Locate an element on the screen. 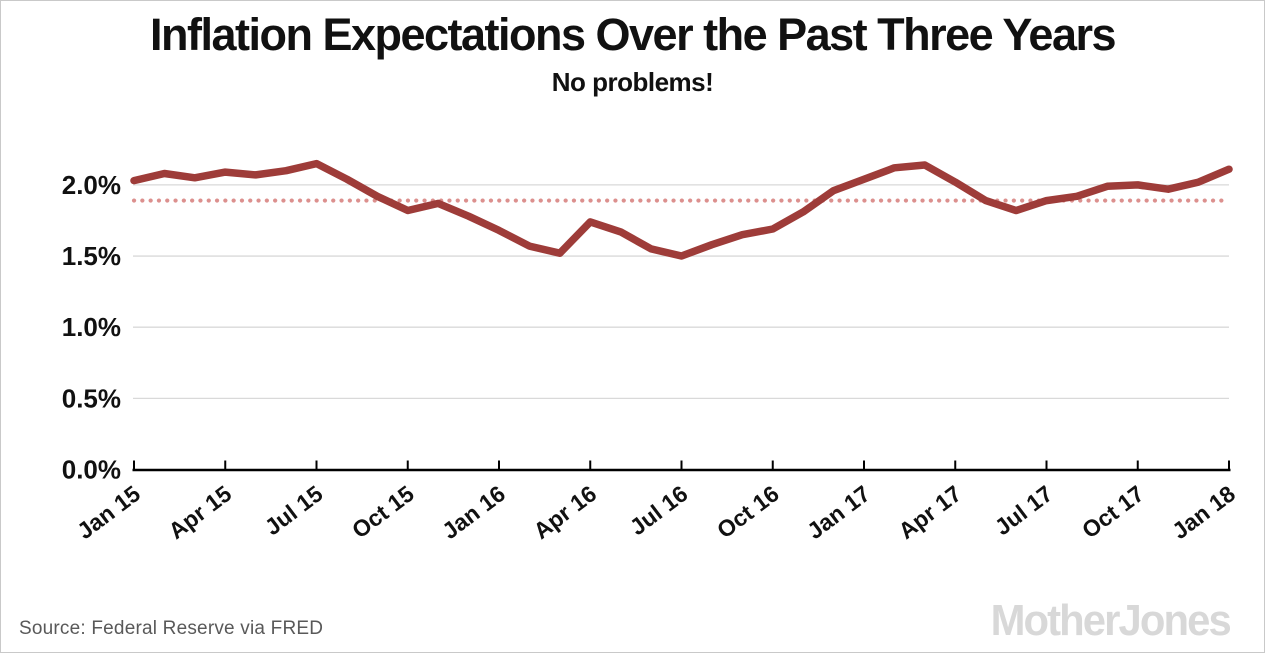 This screenshot has height=653, width=1265. x-tick-label: Oct 16 is located at coordinates (748, 511).